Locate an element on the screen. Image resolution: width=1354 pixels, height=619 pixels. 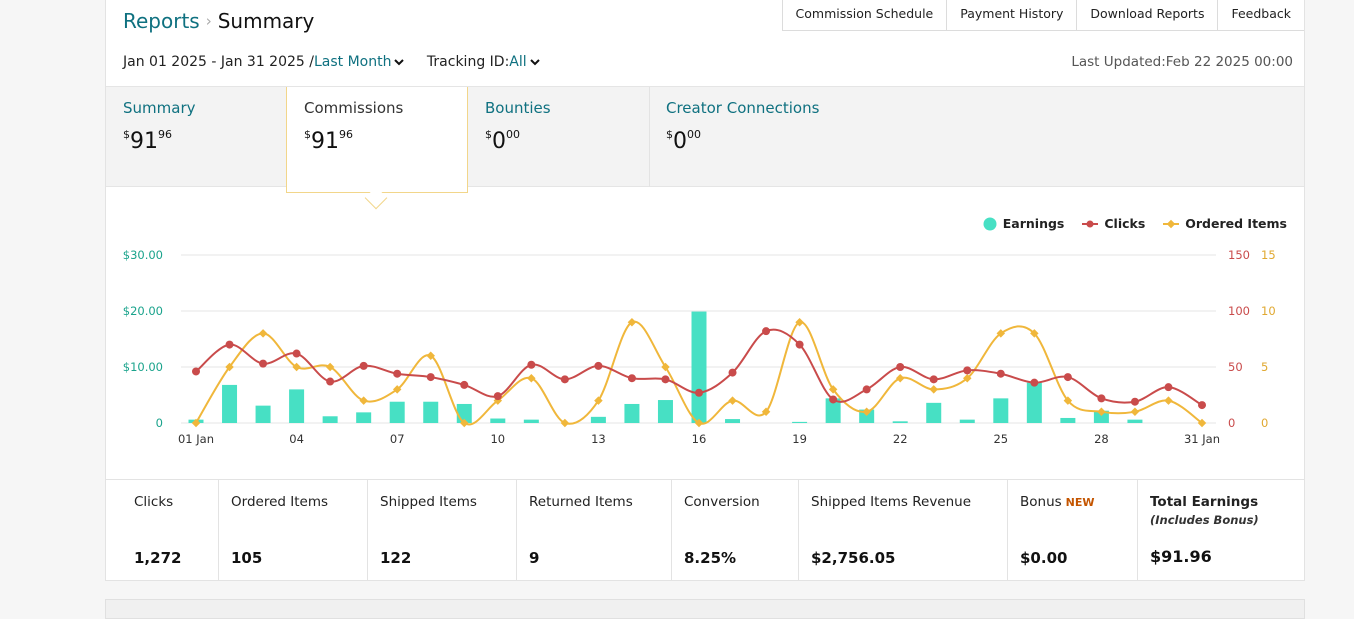
breadcrumb: Reports › Summary is located at coordinates (218, 21).